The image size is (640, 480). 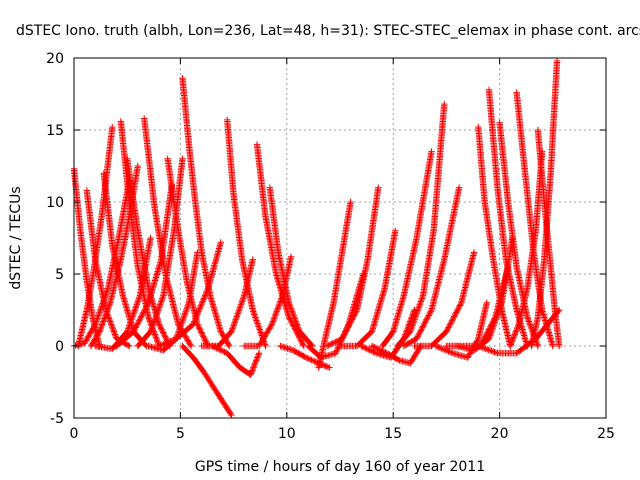 What do you see at coordinates (606, 434) in the screenshot?
I see `x-tick-label: 25` at bounding box center [606, 434].